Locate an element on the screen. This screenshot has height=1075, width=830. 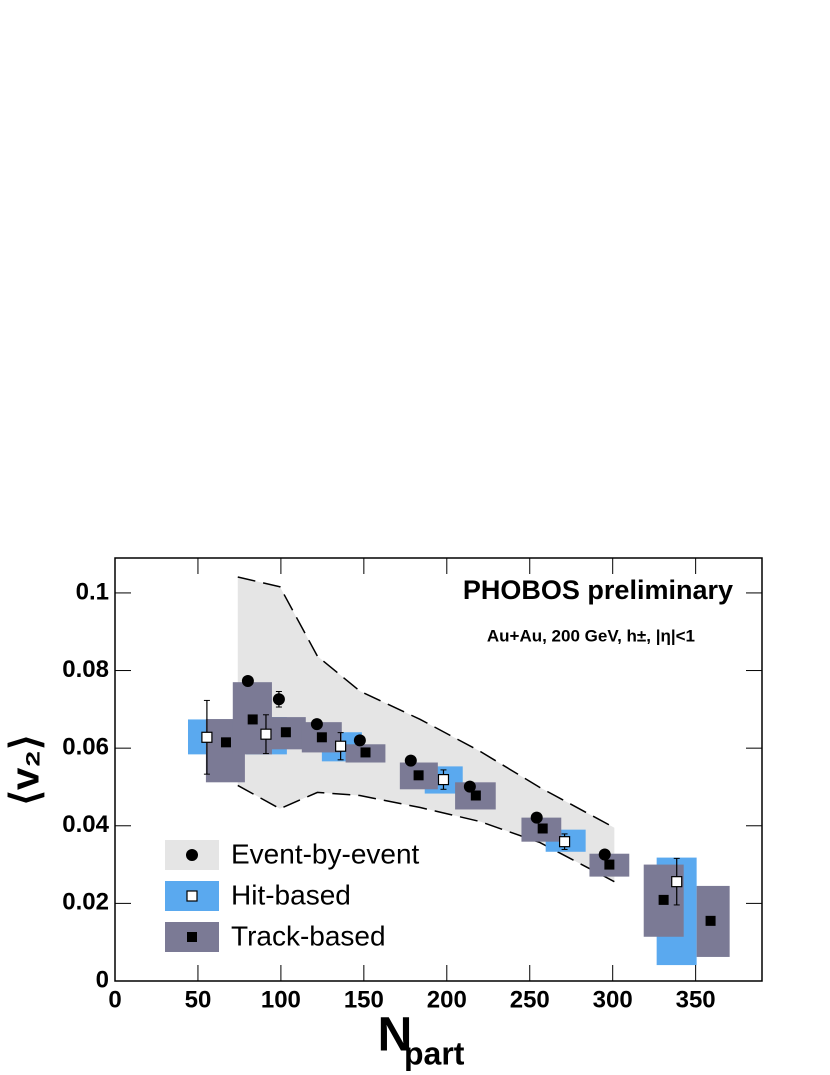
annotation: Au+Au, 200 GeV, h±, |η|<1 is located at coordinates (591, 635).